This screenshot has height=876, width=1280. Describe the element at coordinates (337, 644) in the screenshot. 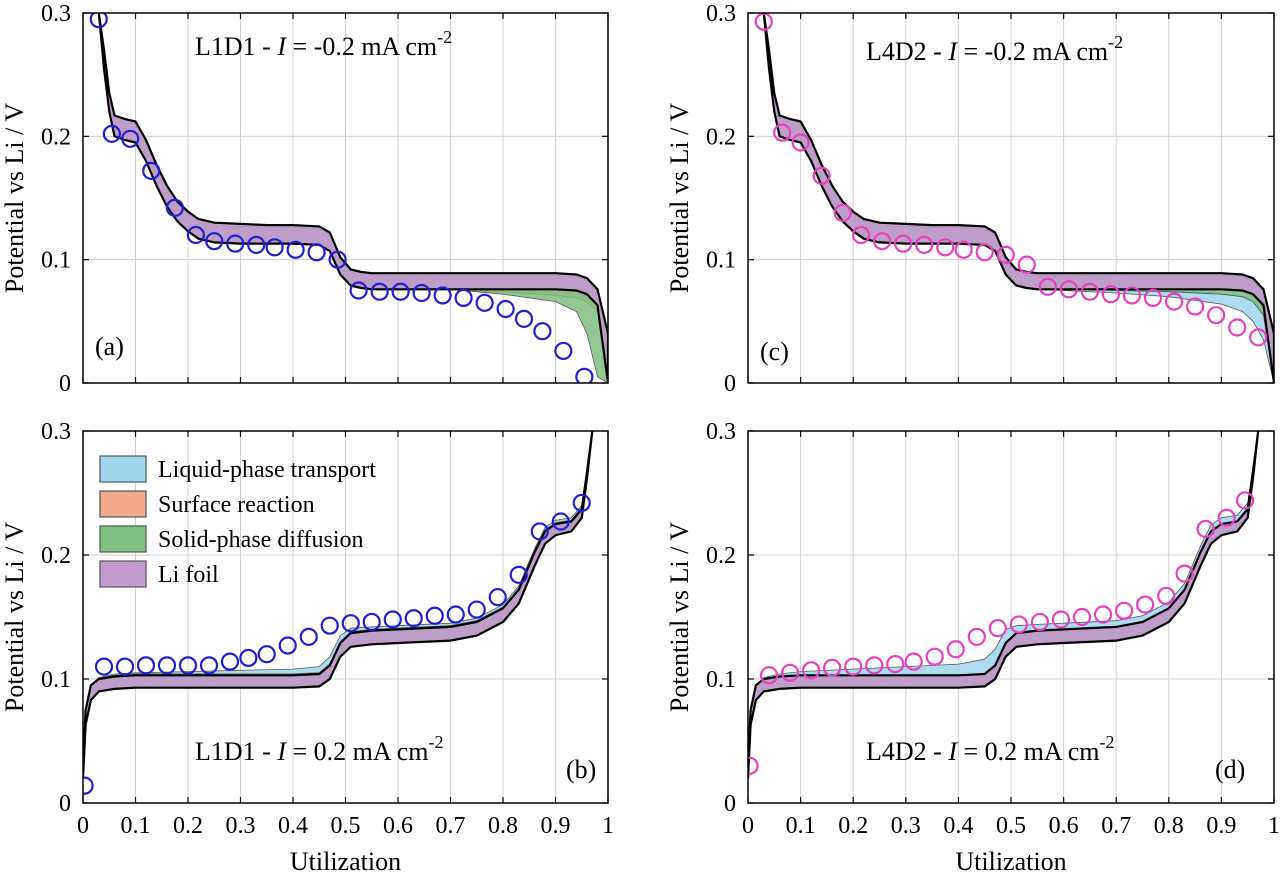

I see `experiment-markers` at that location.